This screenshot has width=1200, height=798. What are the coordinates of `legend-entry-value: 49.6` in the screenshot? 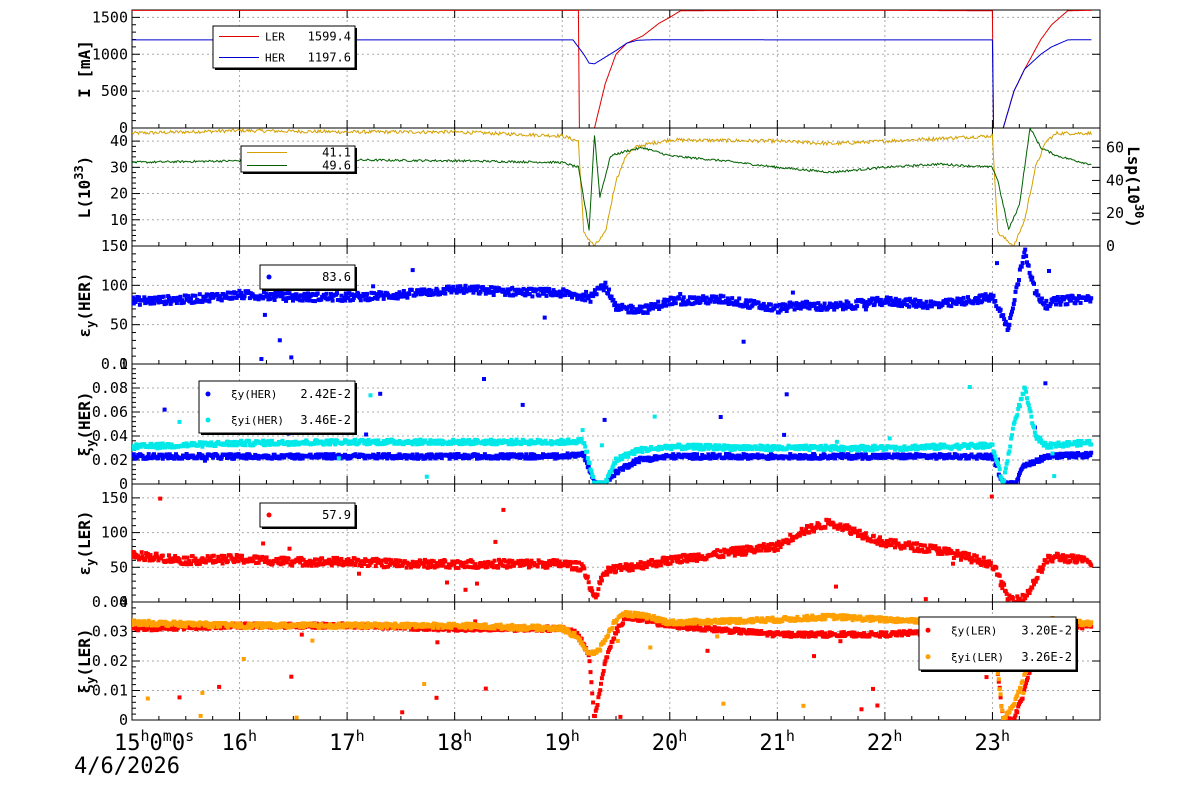 It's located at (336, 166).